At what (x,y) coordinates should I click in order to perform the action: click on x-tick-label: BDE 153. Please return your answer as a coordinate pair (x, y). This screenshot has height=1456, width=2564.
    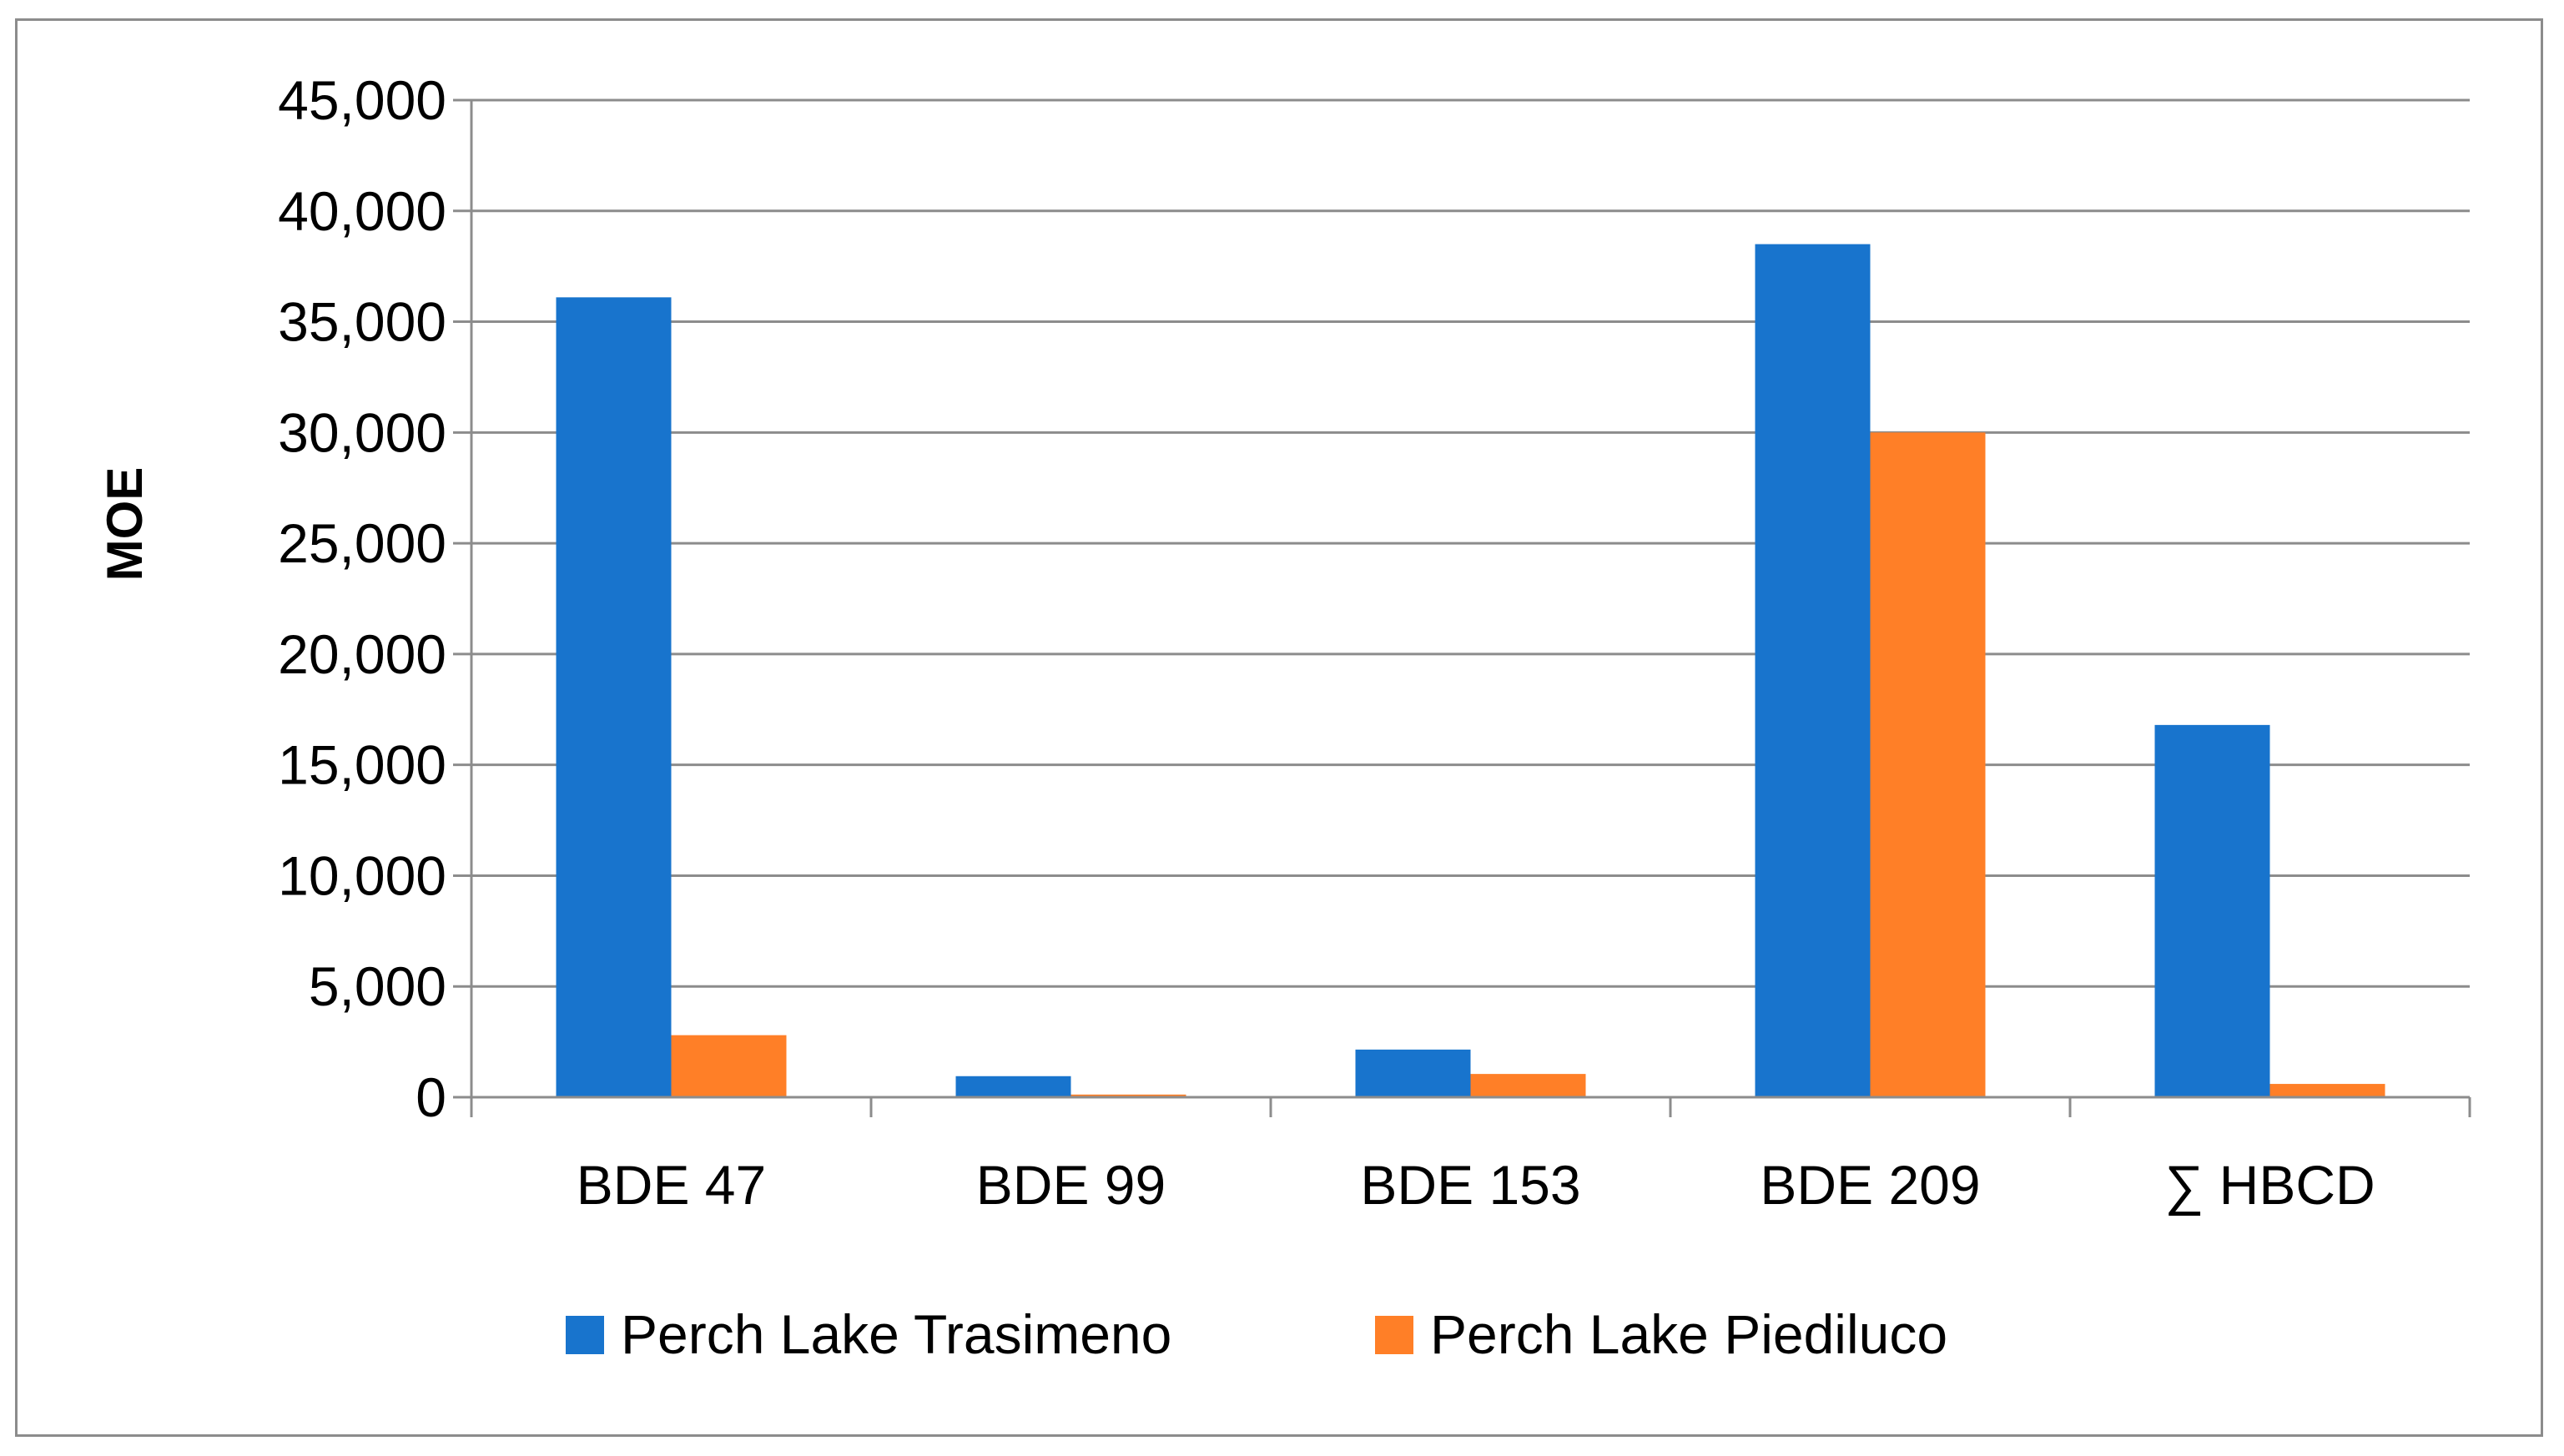
    Looking at the image, I should click on (1470, 1185).